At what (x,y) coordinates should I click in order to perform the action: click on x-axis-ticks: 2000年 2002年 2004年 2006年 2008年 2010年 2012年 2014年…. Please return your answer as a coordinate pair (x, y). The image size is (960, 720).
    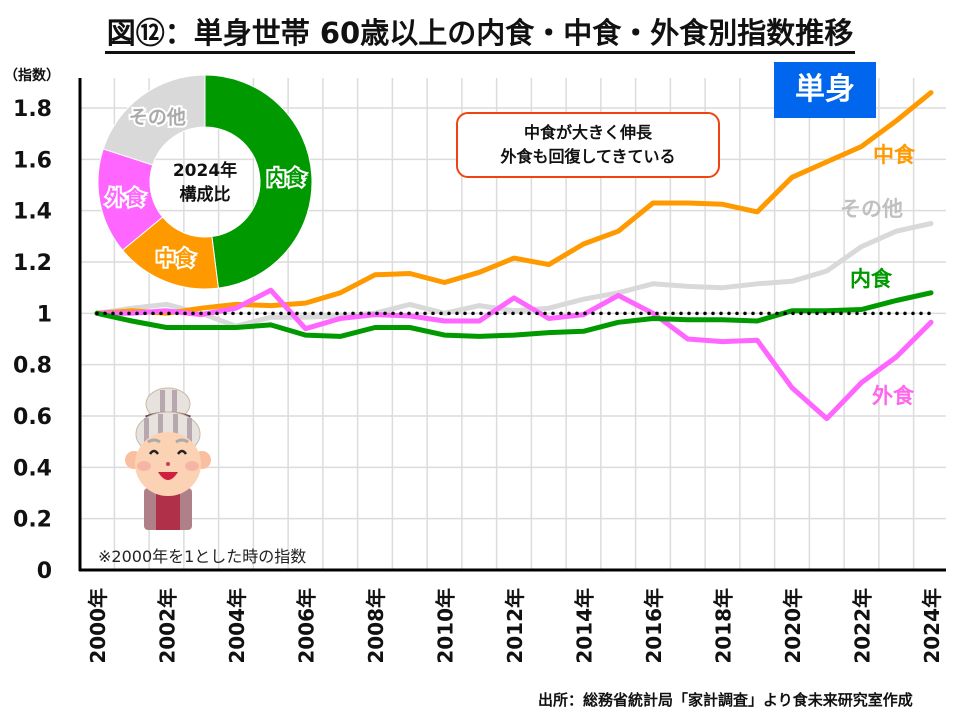
    Looking at the image, I should click on (515, 626).